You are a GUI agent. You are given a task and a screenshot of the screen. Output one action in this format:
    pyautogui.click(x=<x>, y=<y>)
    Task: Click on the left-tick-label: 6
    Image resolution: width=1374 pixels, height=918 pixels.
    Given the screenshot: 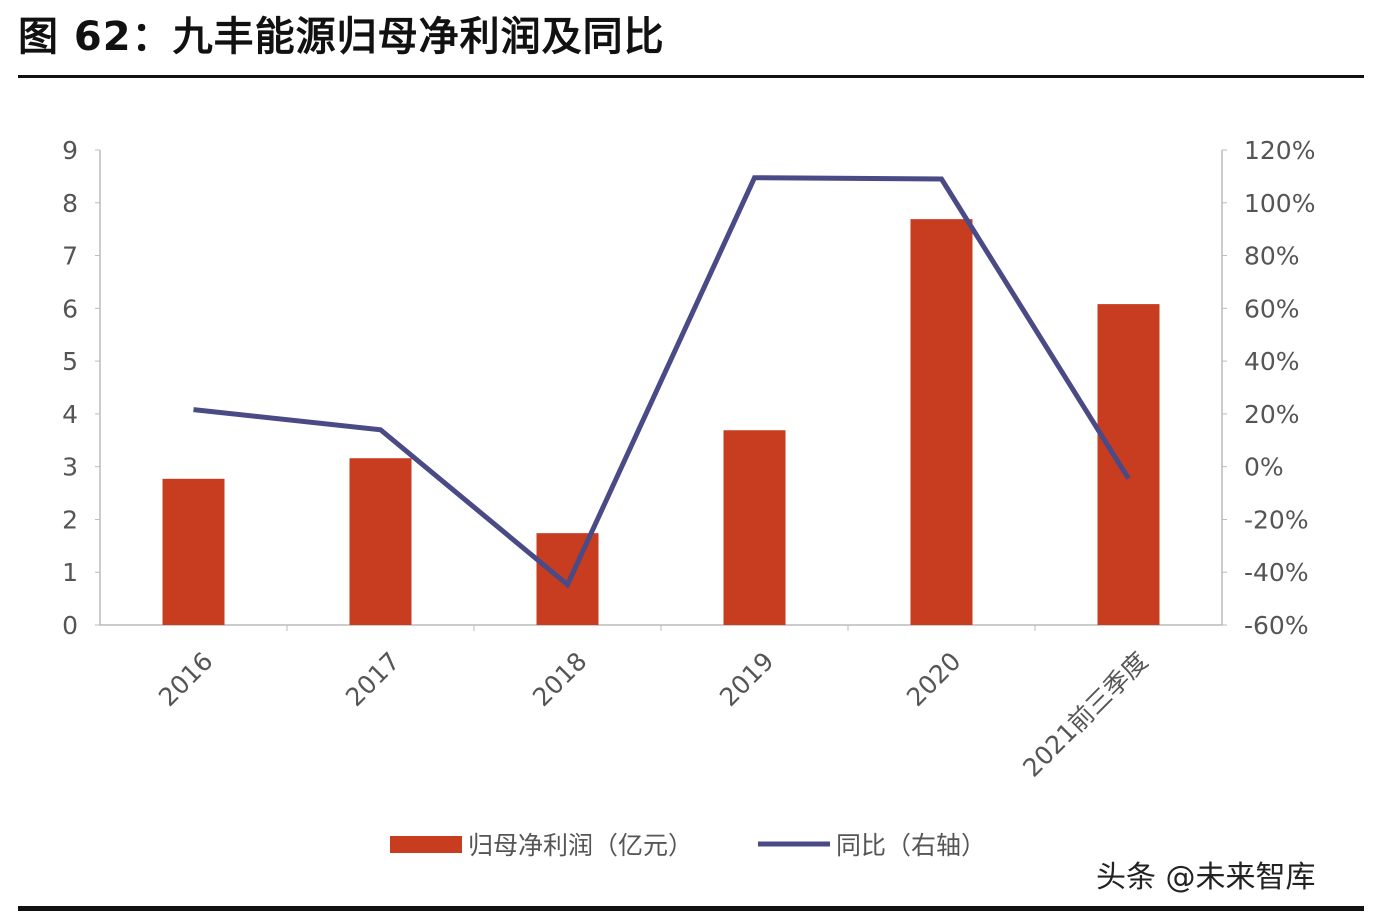 What is the action you would take?
    pyautogui.click(x=70, y=308)
    